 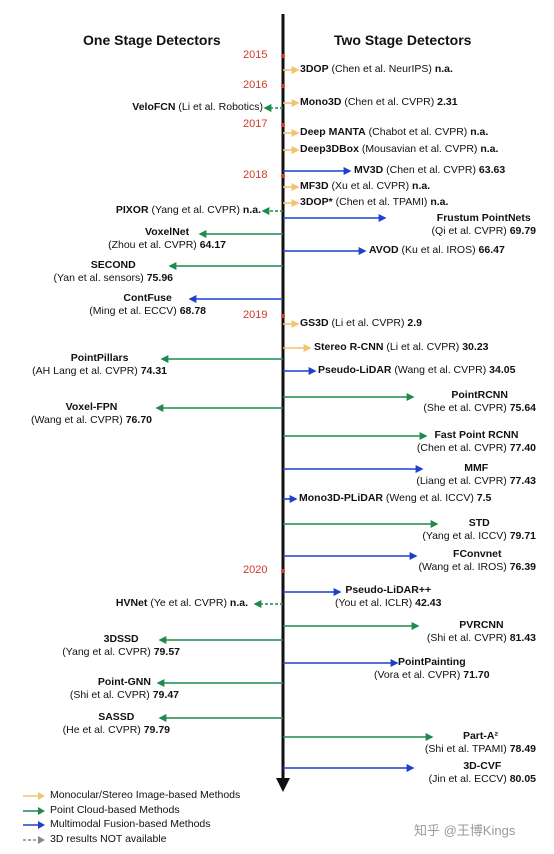 I want to click on year-label-2016: 2016, so click(x=255, y=85).